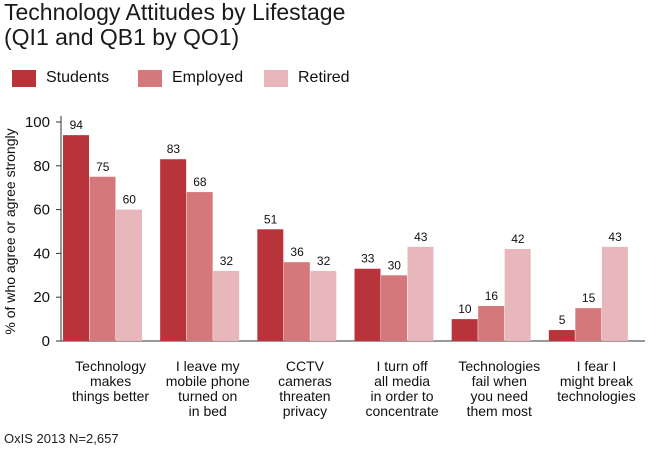 The width and height of the screenshot is (665, 453). I want to click on x-tick-label: Technologies, so click(499, 366).